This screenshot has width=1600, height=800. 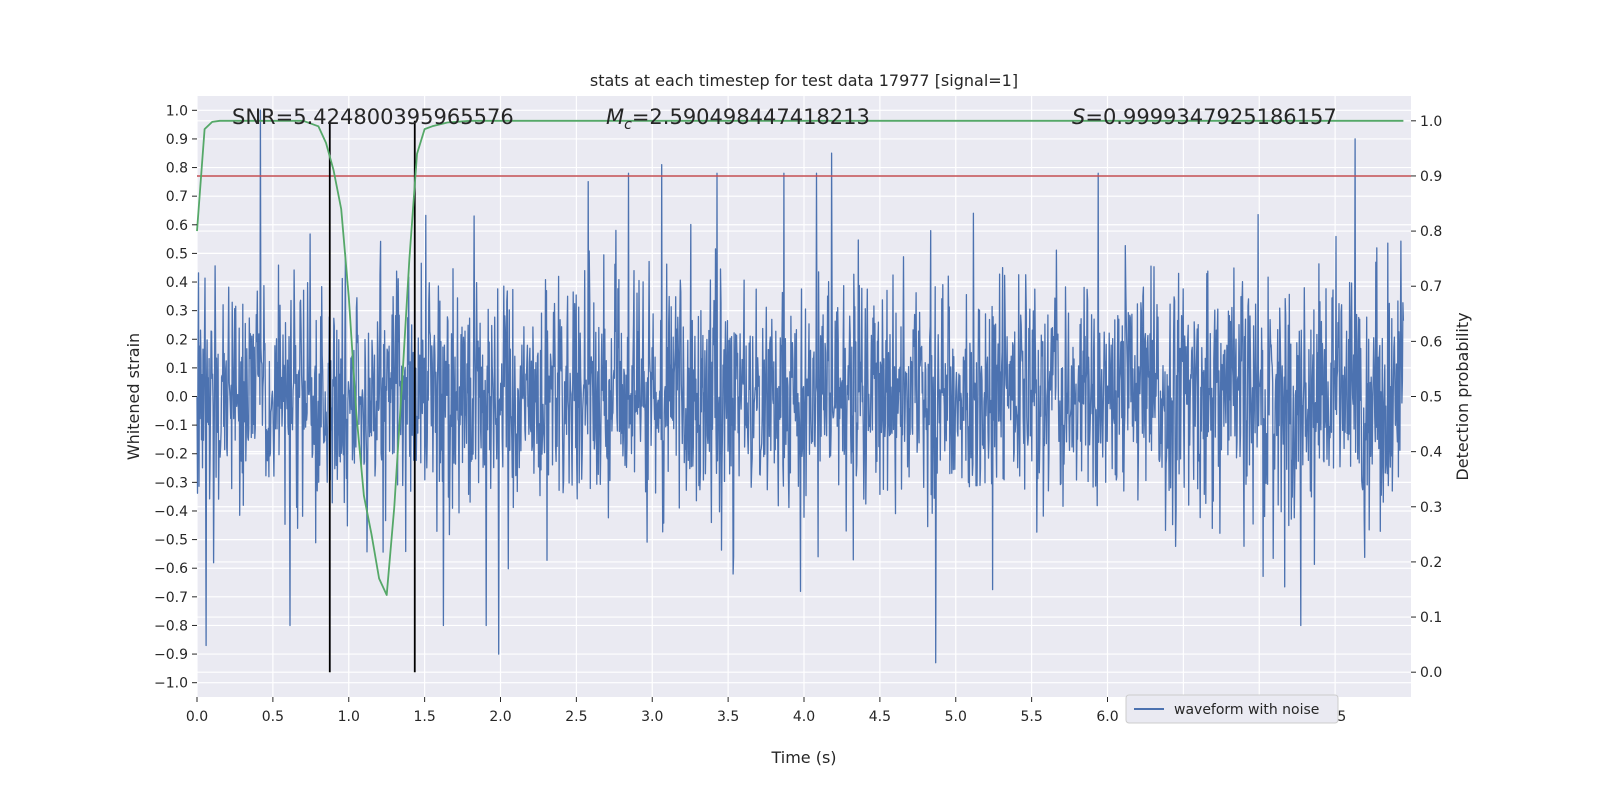 I want to click on x-tick-label: 0.5, so click(x=273, y=717).